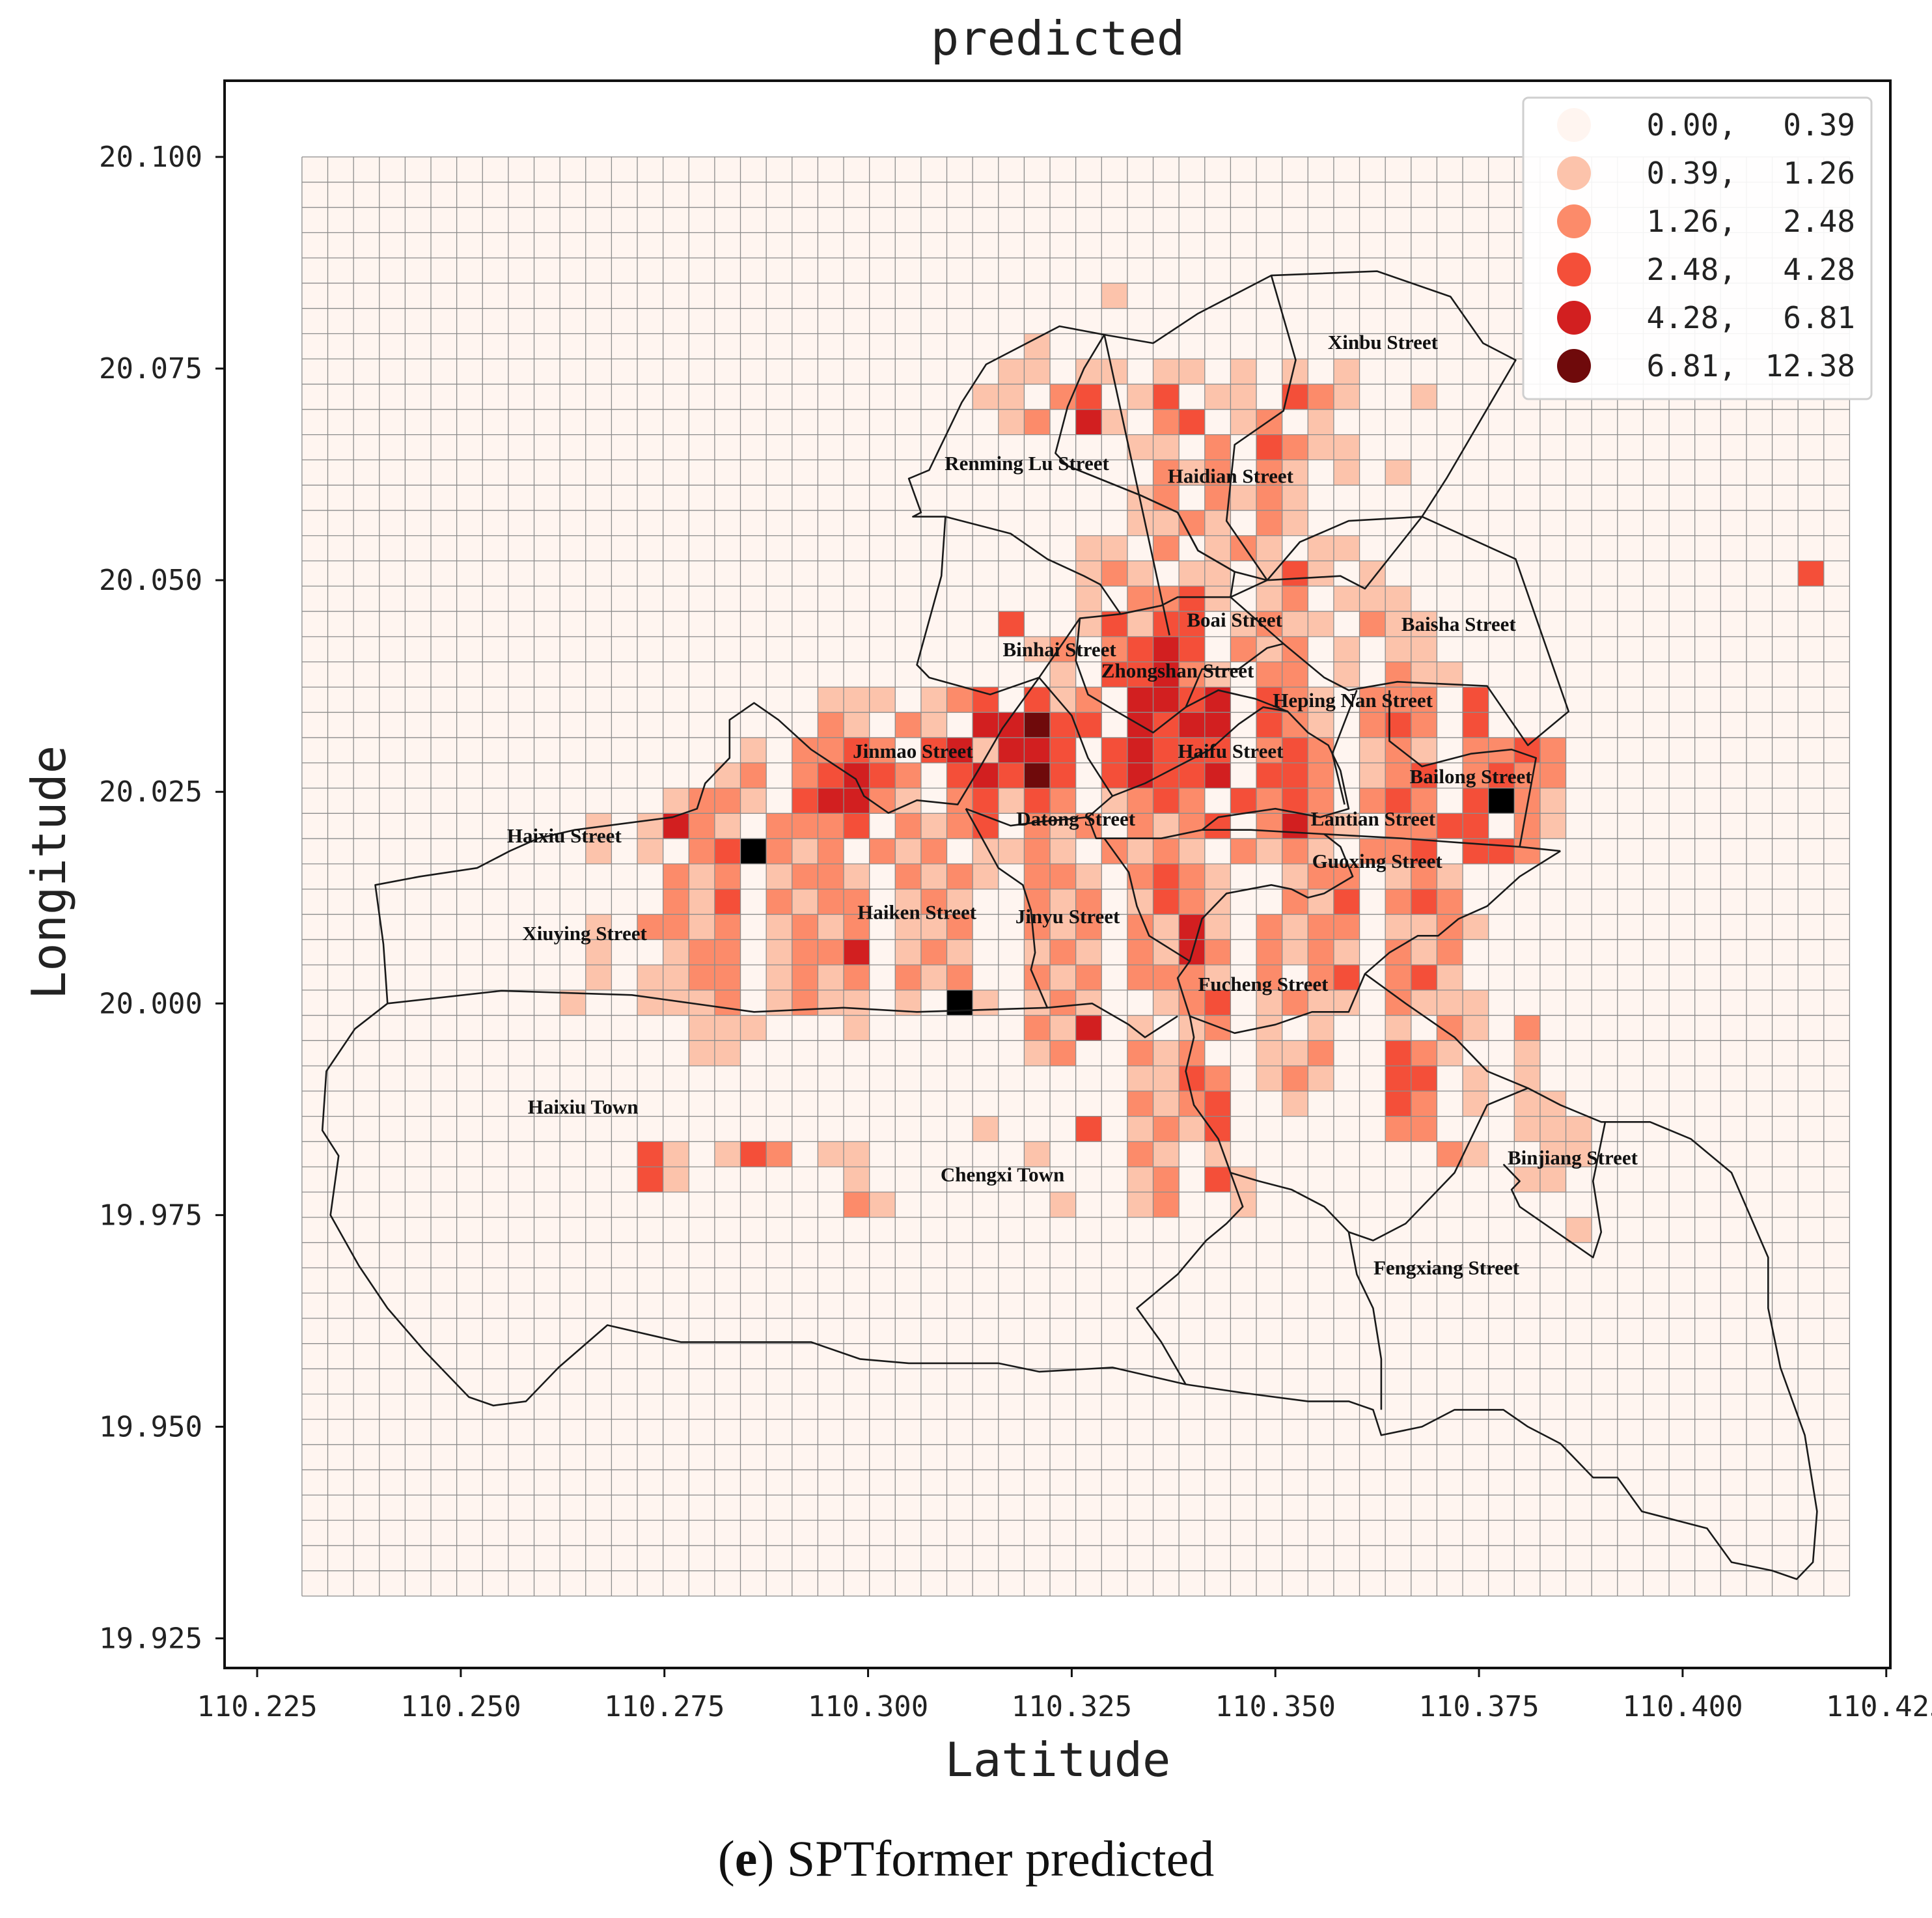  I want to click on district-label: Baisha Street, so click(1459, 624).